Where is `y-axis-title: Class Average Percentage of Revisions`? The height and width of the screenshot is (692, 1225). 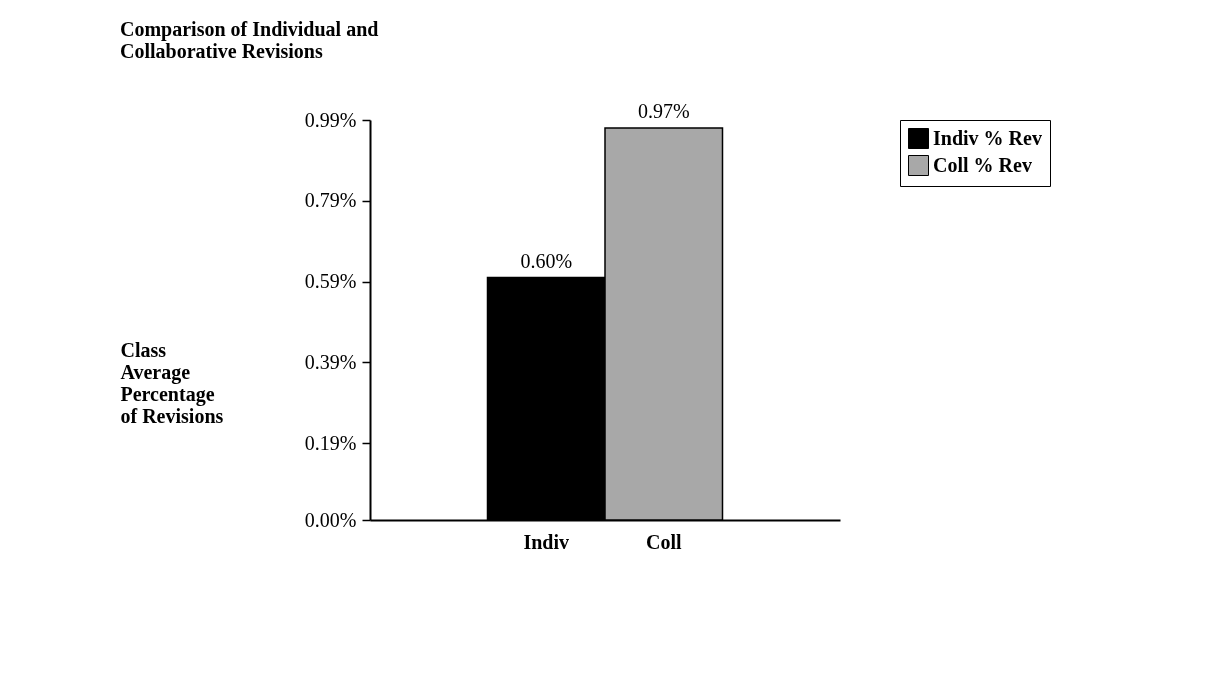
y-axis-title: Class Average Percentage of Revisions is located at coordinates (172, 382).